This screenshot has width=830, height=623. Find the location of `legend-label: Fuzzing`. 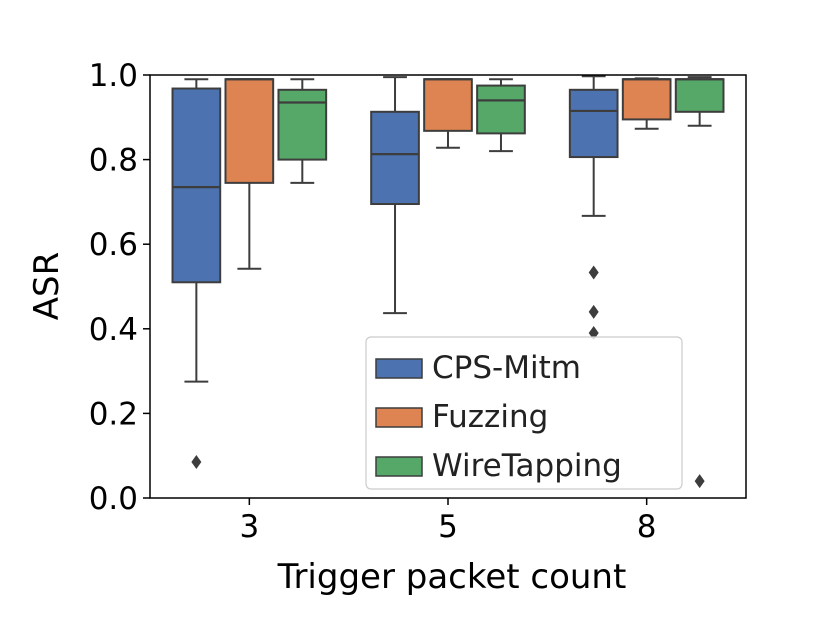

legend-label: Fuzzing is located at coordinates (490, 417).